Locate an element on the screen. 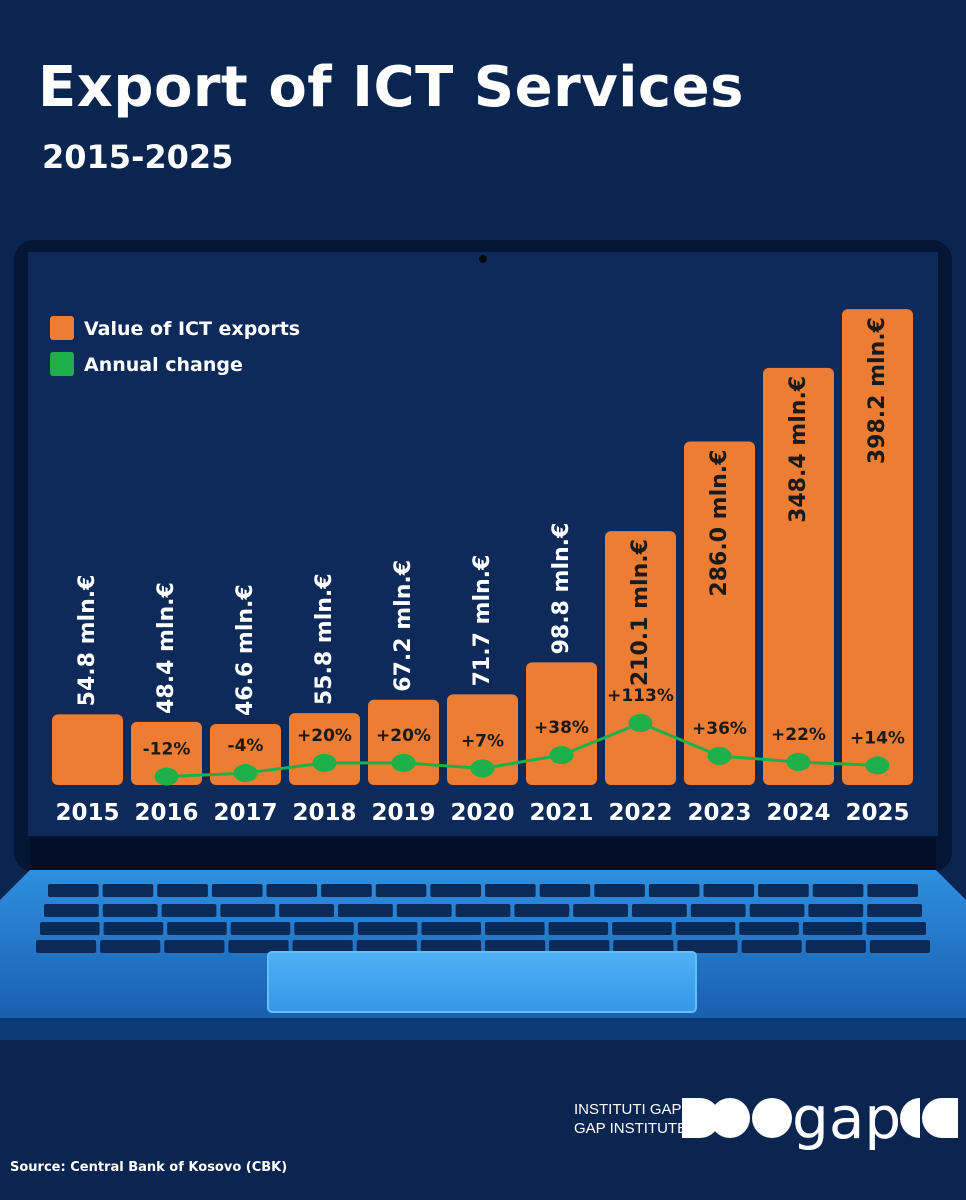 This screenshot has width=966, height=1200. gap-logo-icon: gap is located at coordinates (820, 1124).